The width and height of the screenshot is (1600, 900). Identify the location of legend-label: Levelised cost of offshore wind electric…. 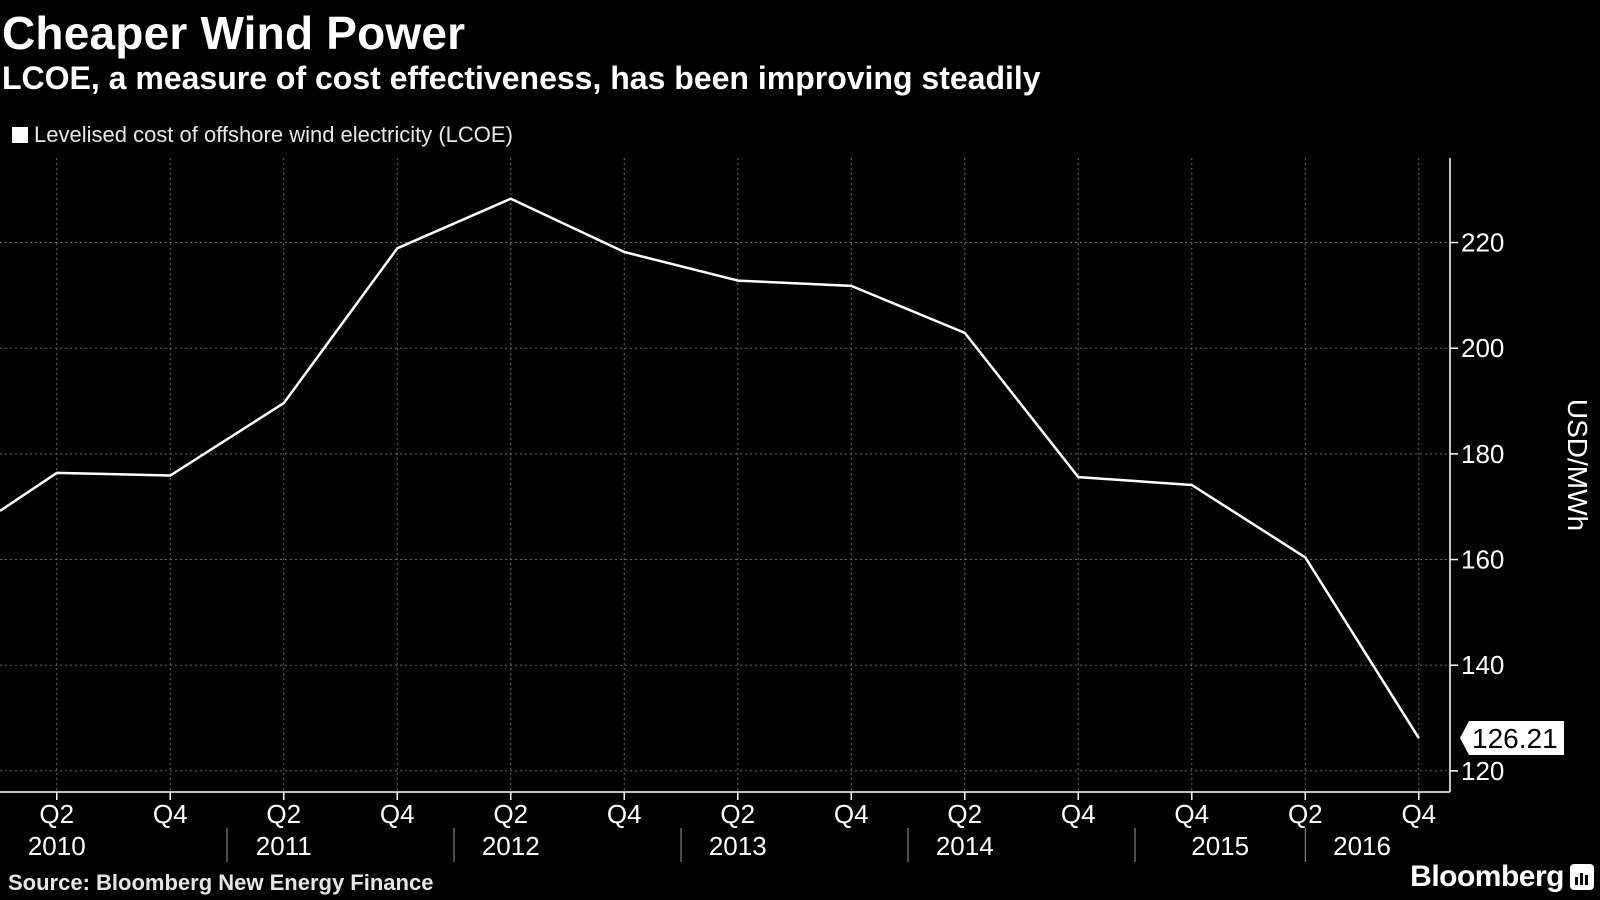
(273, 134).